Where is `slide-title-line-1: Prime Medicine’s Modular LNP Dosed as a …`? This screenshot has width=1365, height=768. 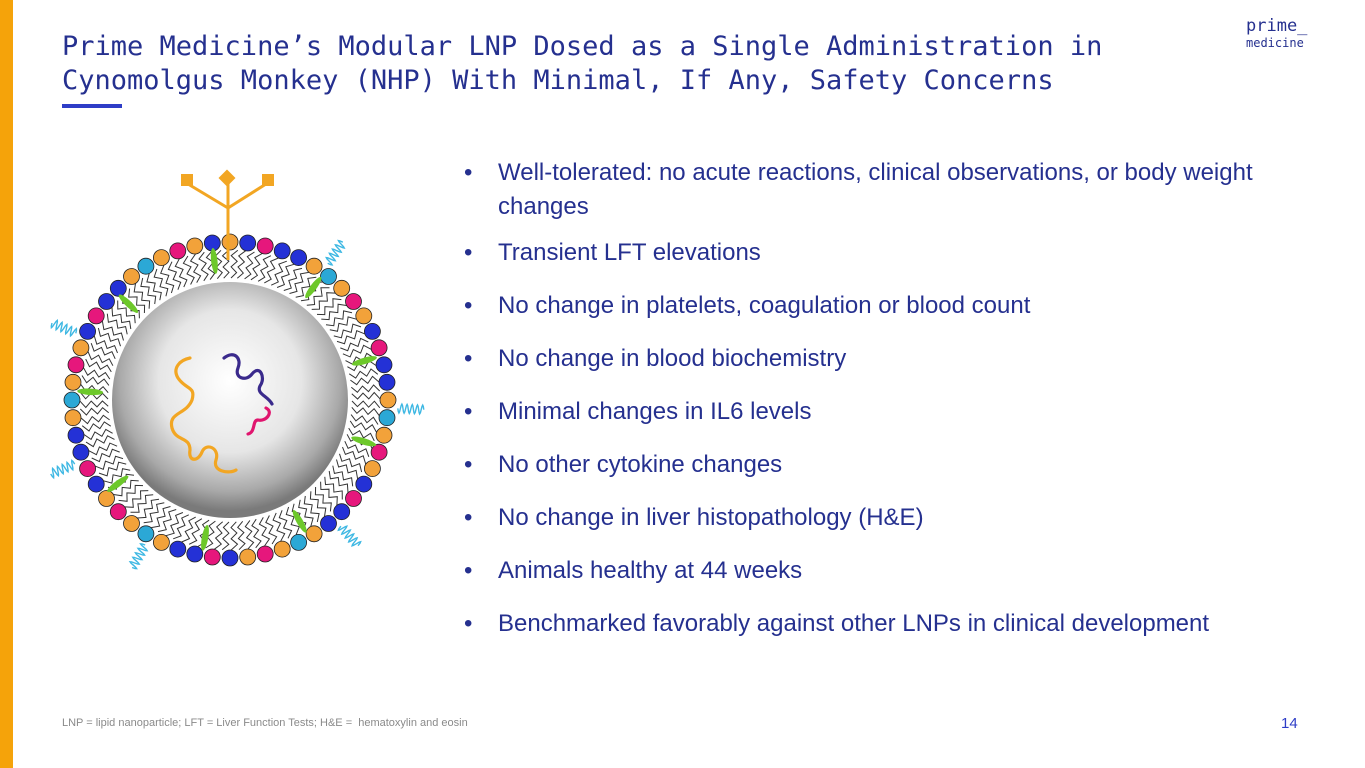
slide-title-line-1: Prime Medicine’s Modular LNP Dosed as a … is located at coordinates (582, 46).